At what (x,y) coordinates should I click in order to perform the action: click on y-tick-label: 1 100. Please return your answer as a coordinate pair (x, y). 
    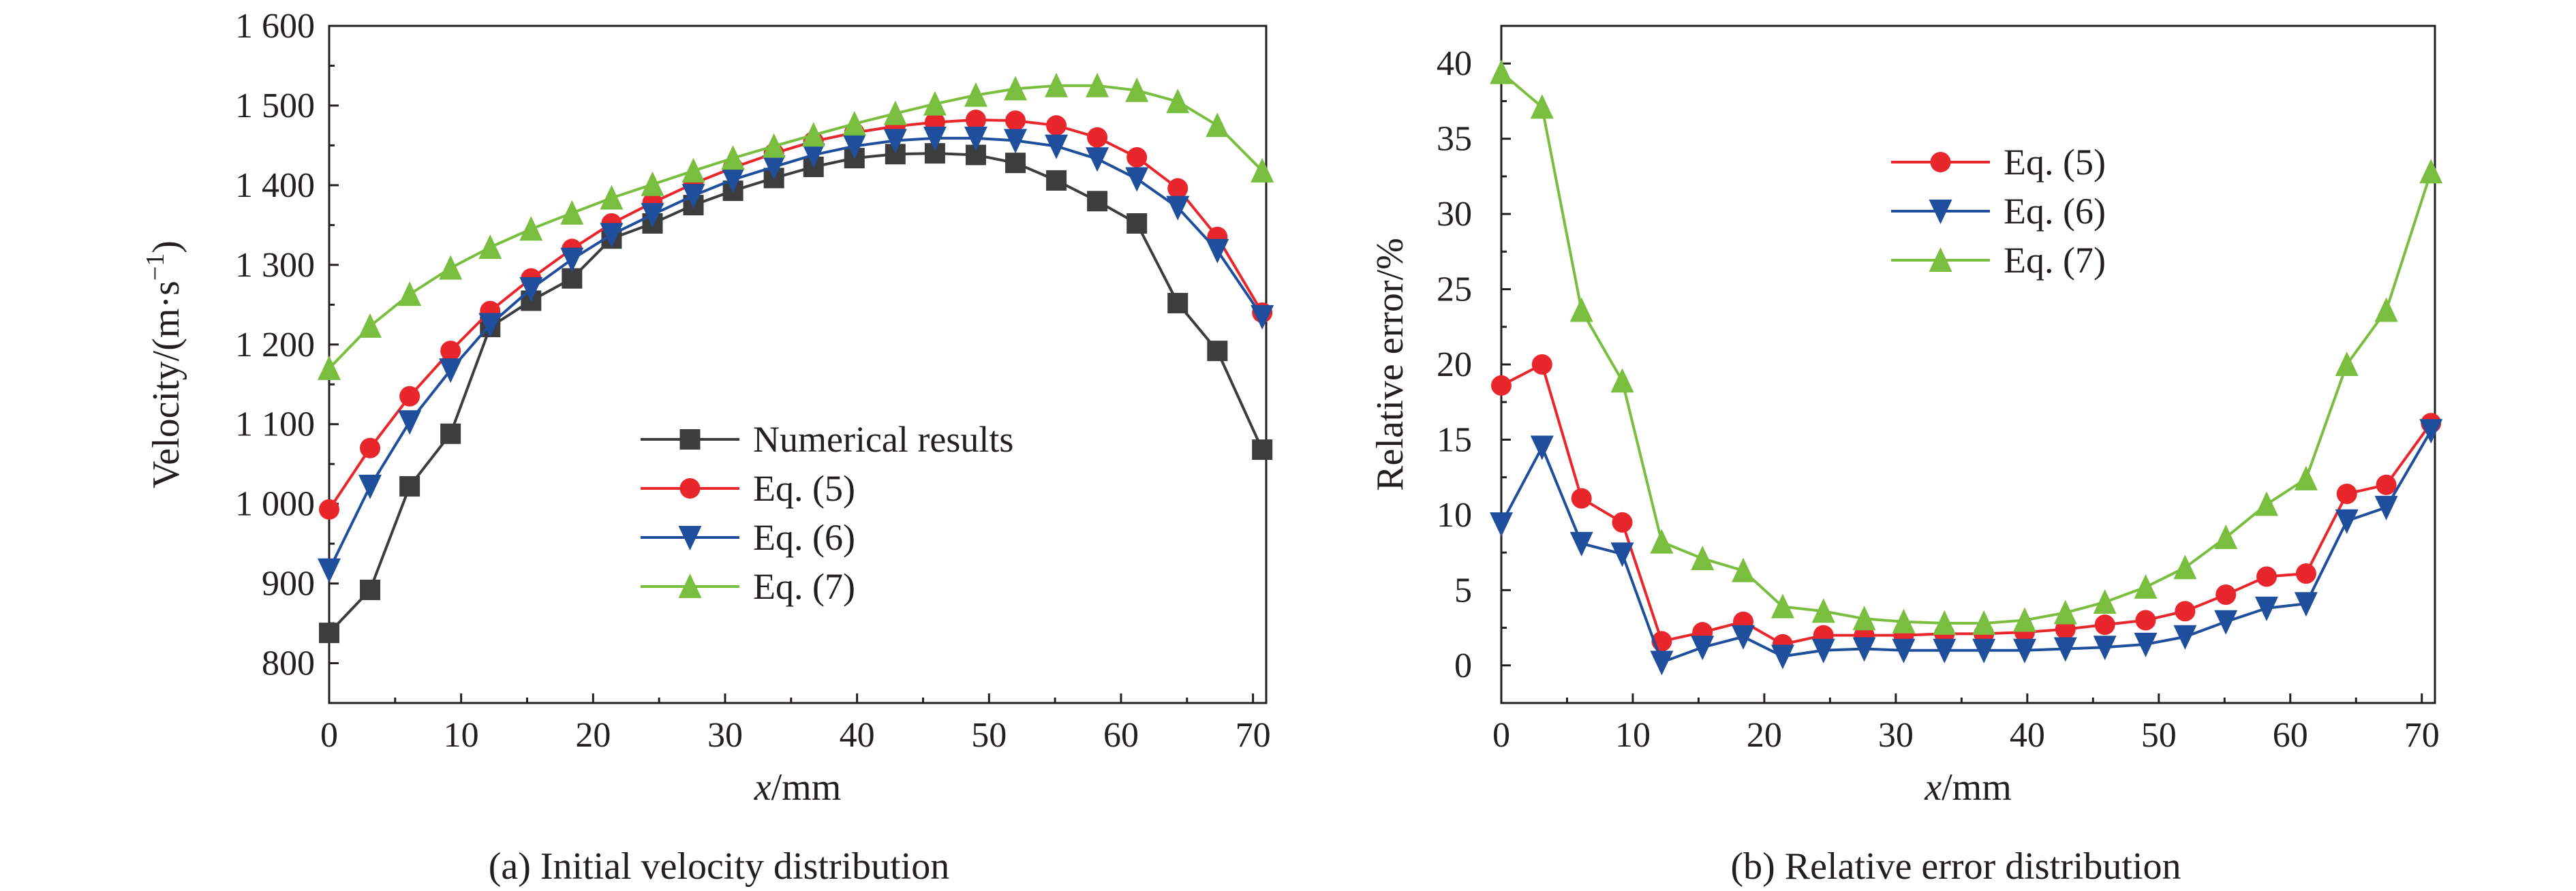
    Looking at the image, I should click on (275, 424).